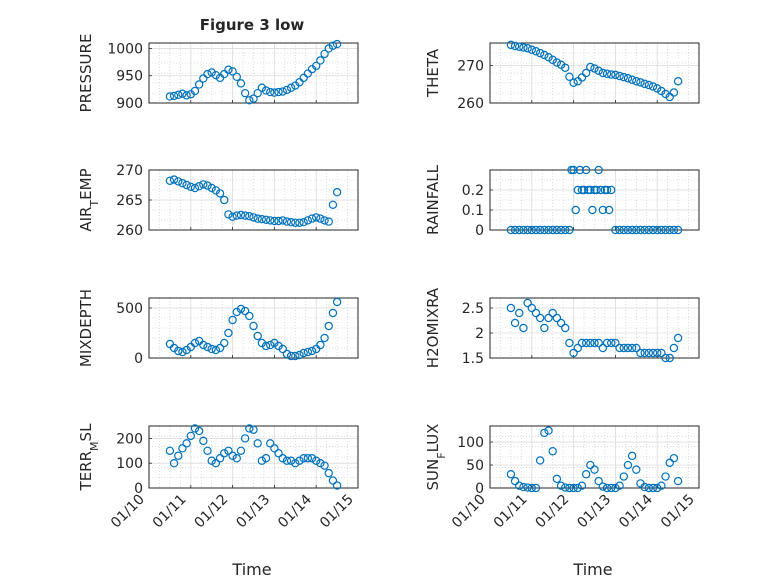 Image resolution: width=778 pixels, height=583 pixels. What do you see at coordinates (479, 334) in the screenshot?
I see `y-tick-label: 2` at bounding box center [479, 334].